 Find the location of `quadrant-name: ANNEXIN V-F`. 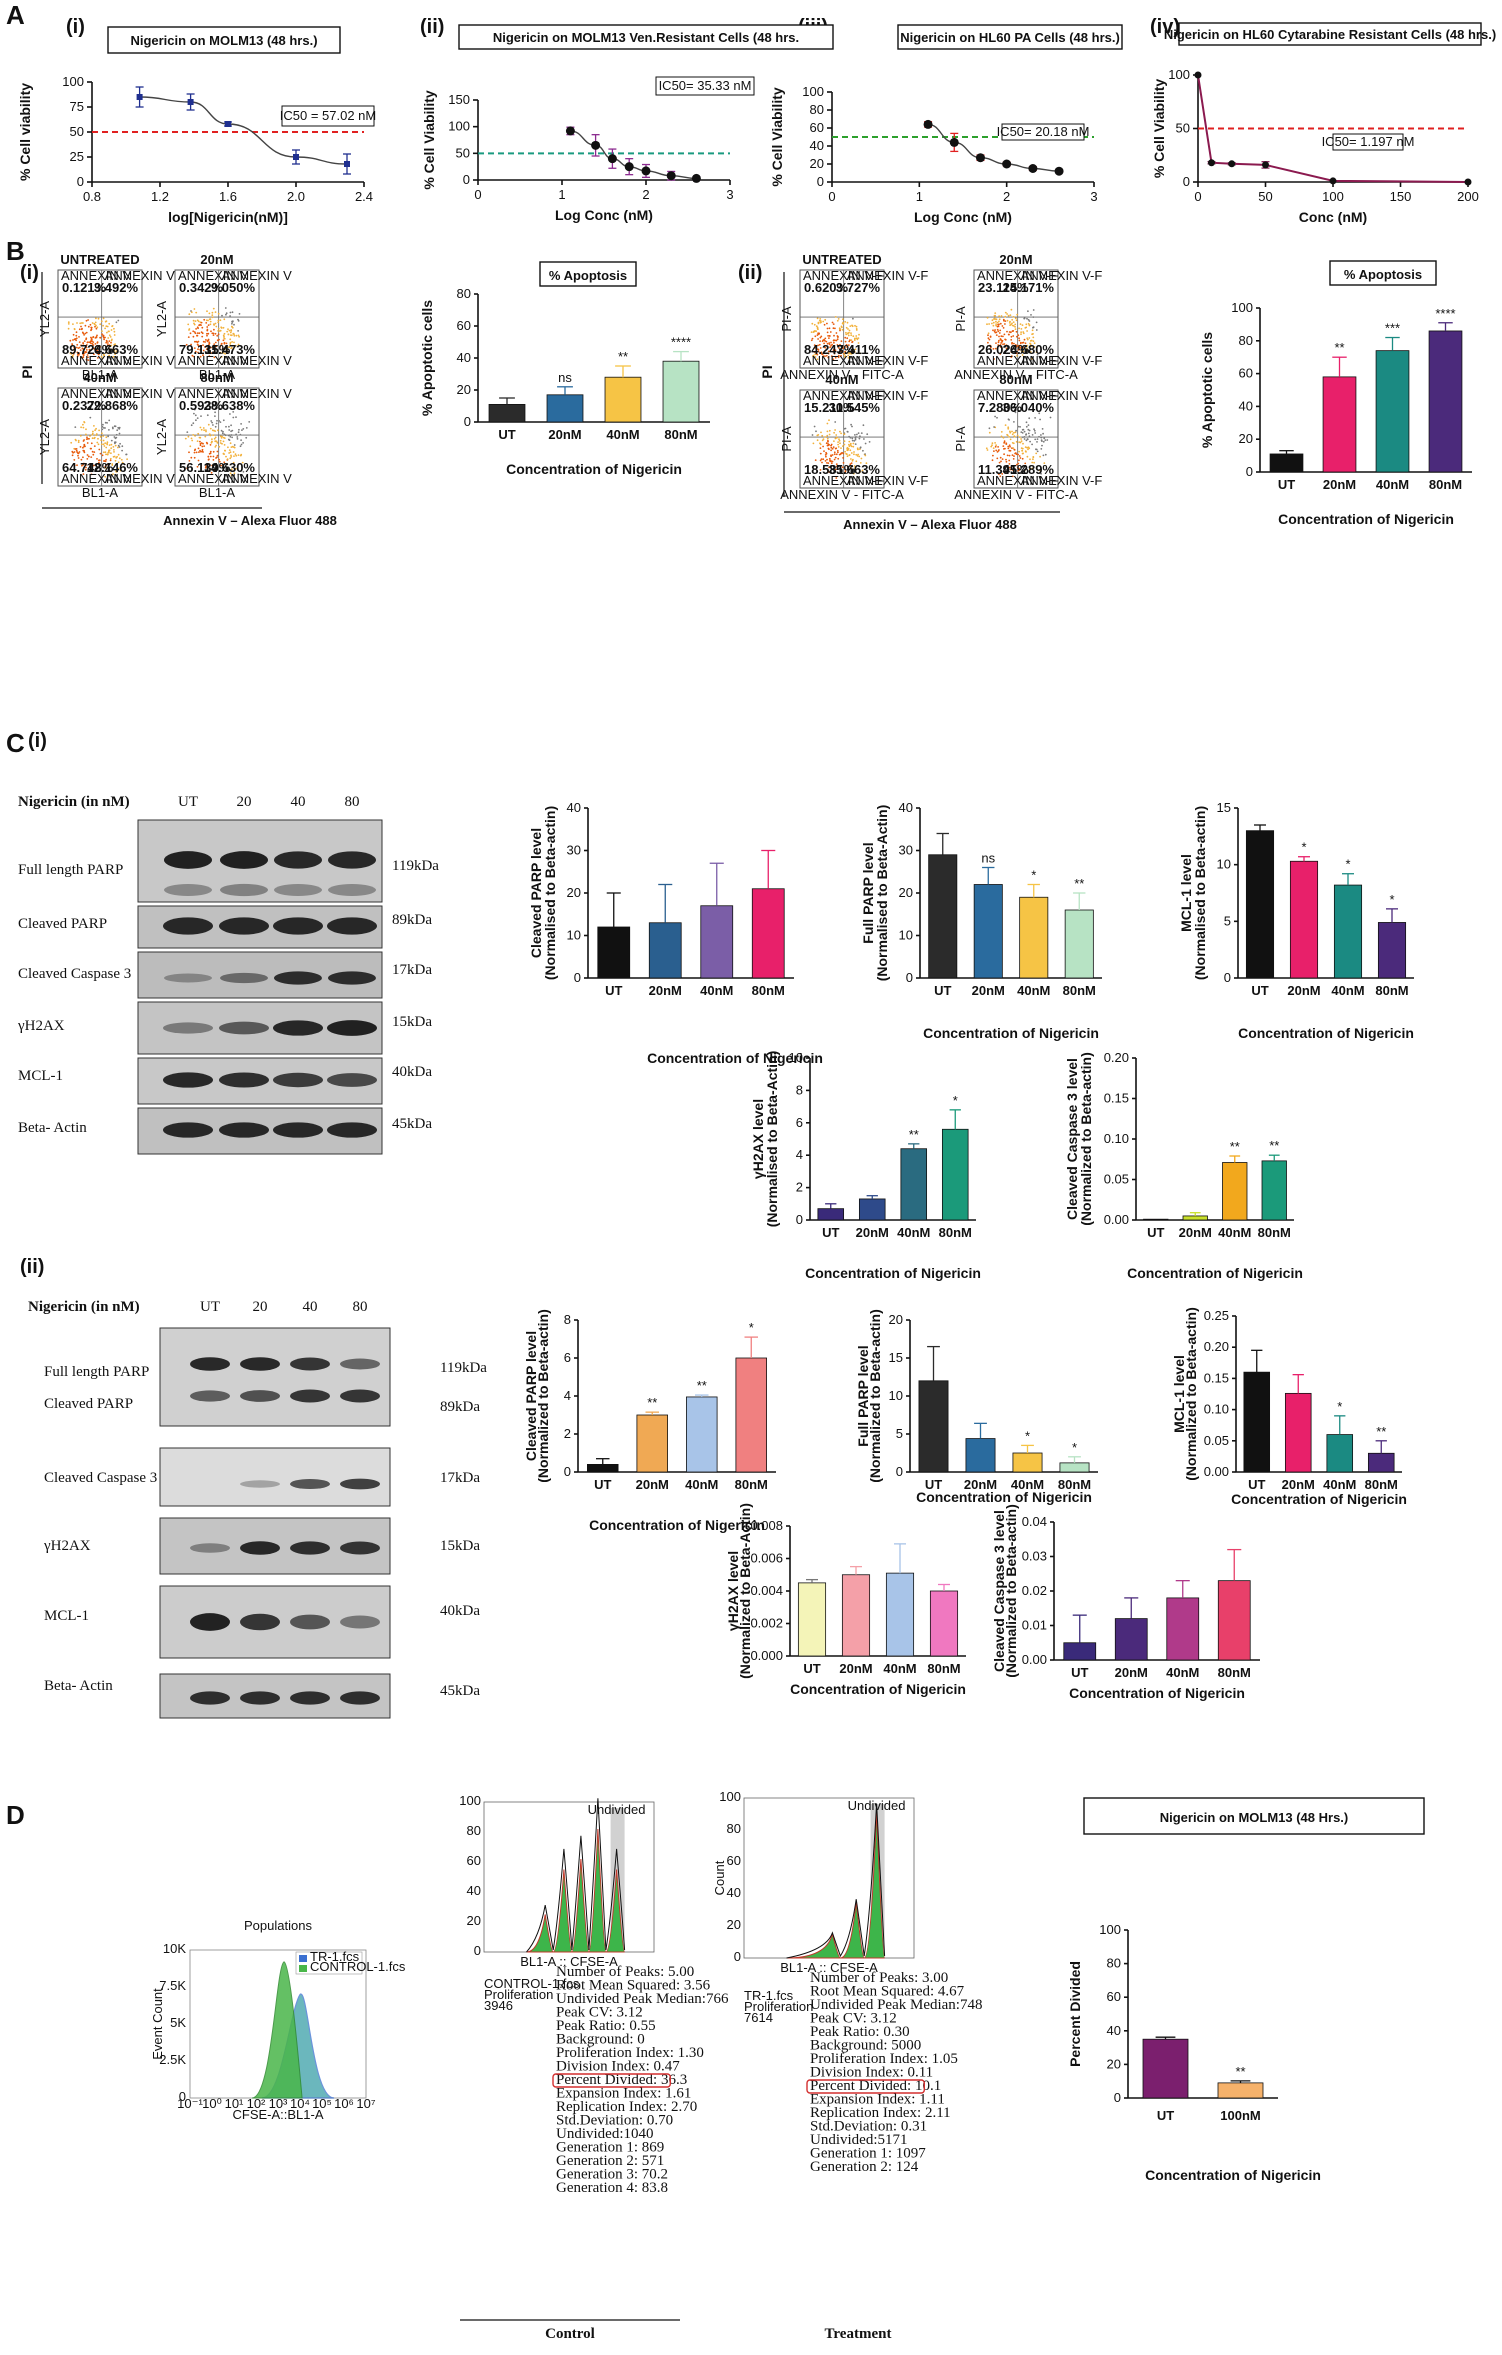

quadrant-name: ANNEXIN V-F is located at coordinates (1018, 360).